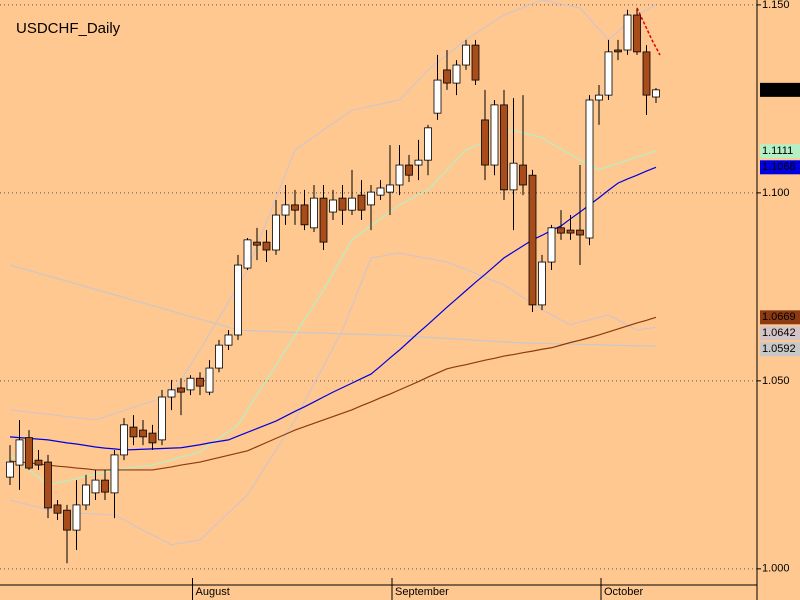 This screenshot has height=600, width=800. What do you see at coordinates (776, 381) in the screenshot?
I see `y-tick-label: 1.050` at bounding box center [776, 381].